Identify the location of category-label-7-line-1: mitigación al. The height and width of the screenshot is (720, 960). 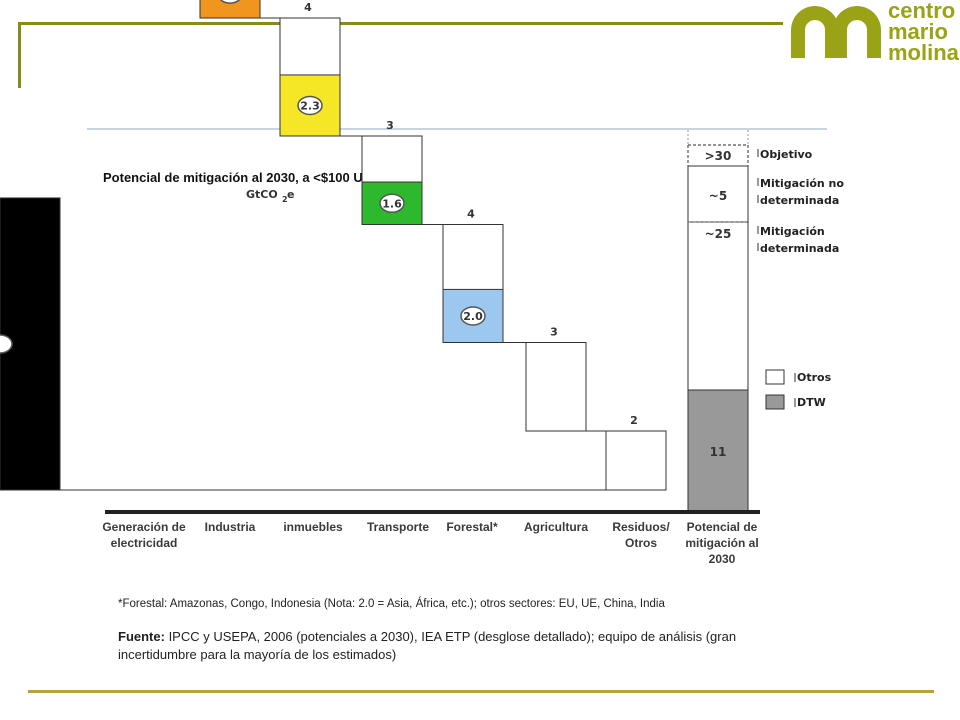
(722, 543).